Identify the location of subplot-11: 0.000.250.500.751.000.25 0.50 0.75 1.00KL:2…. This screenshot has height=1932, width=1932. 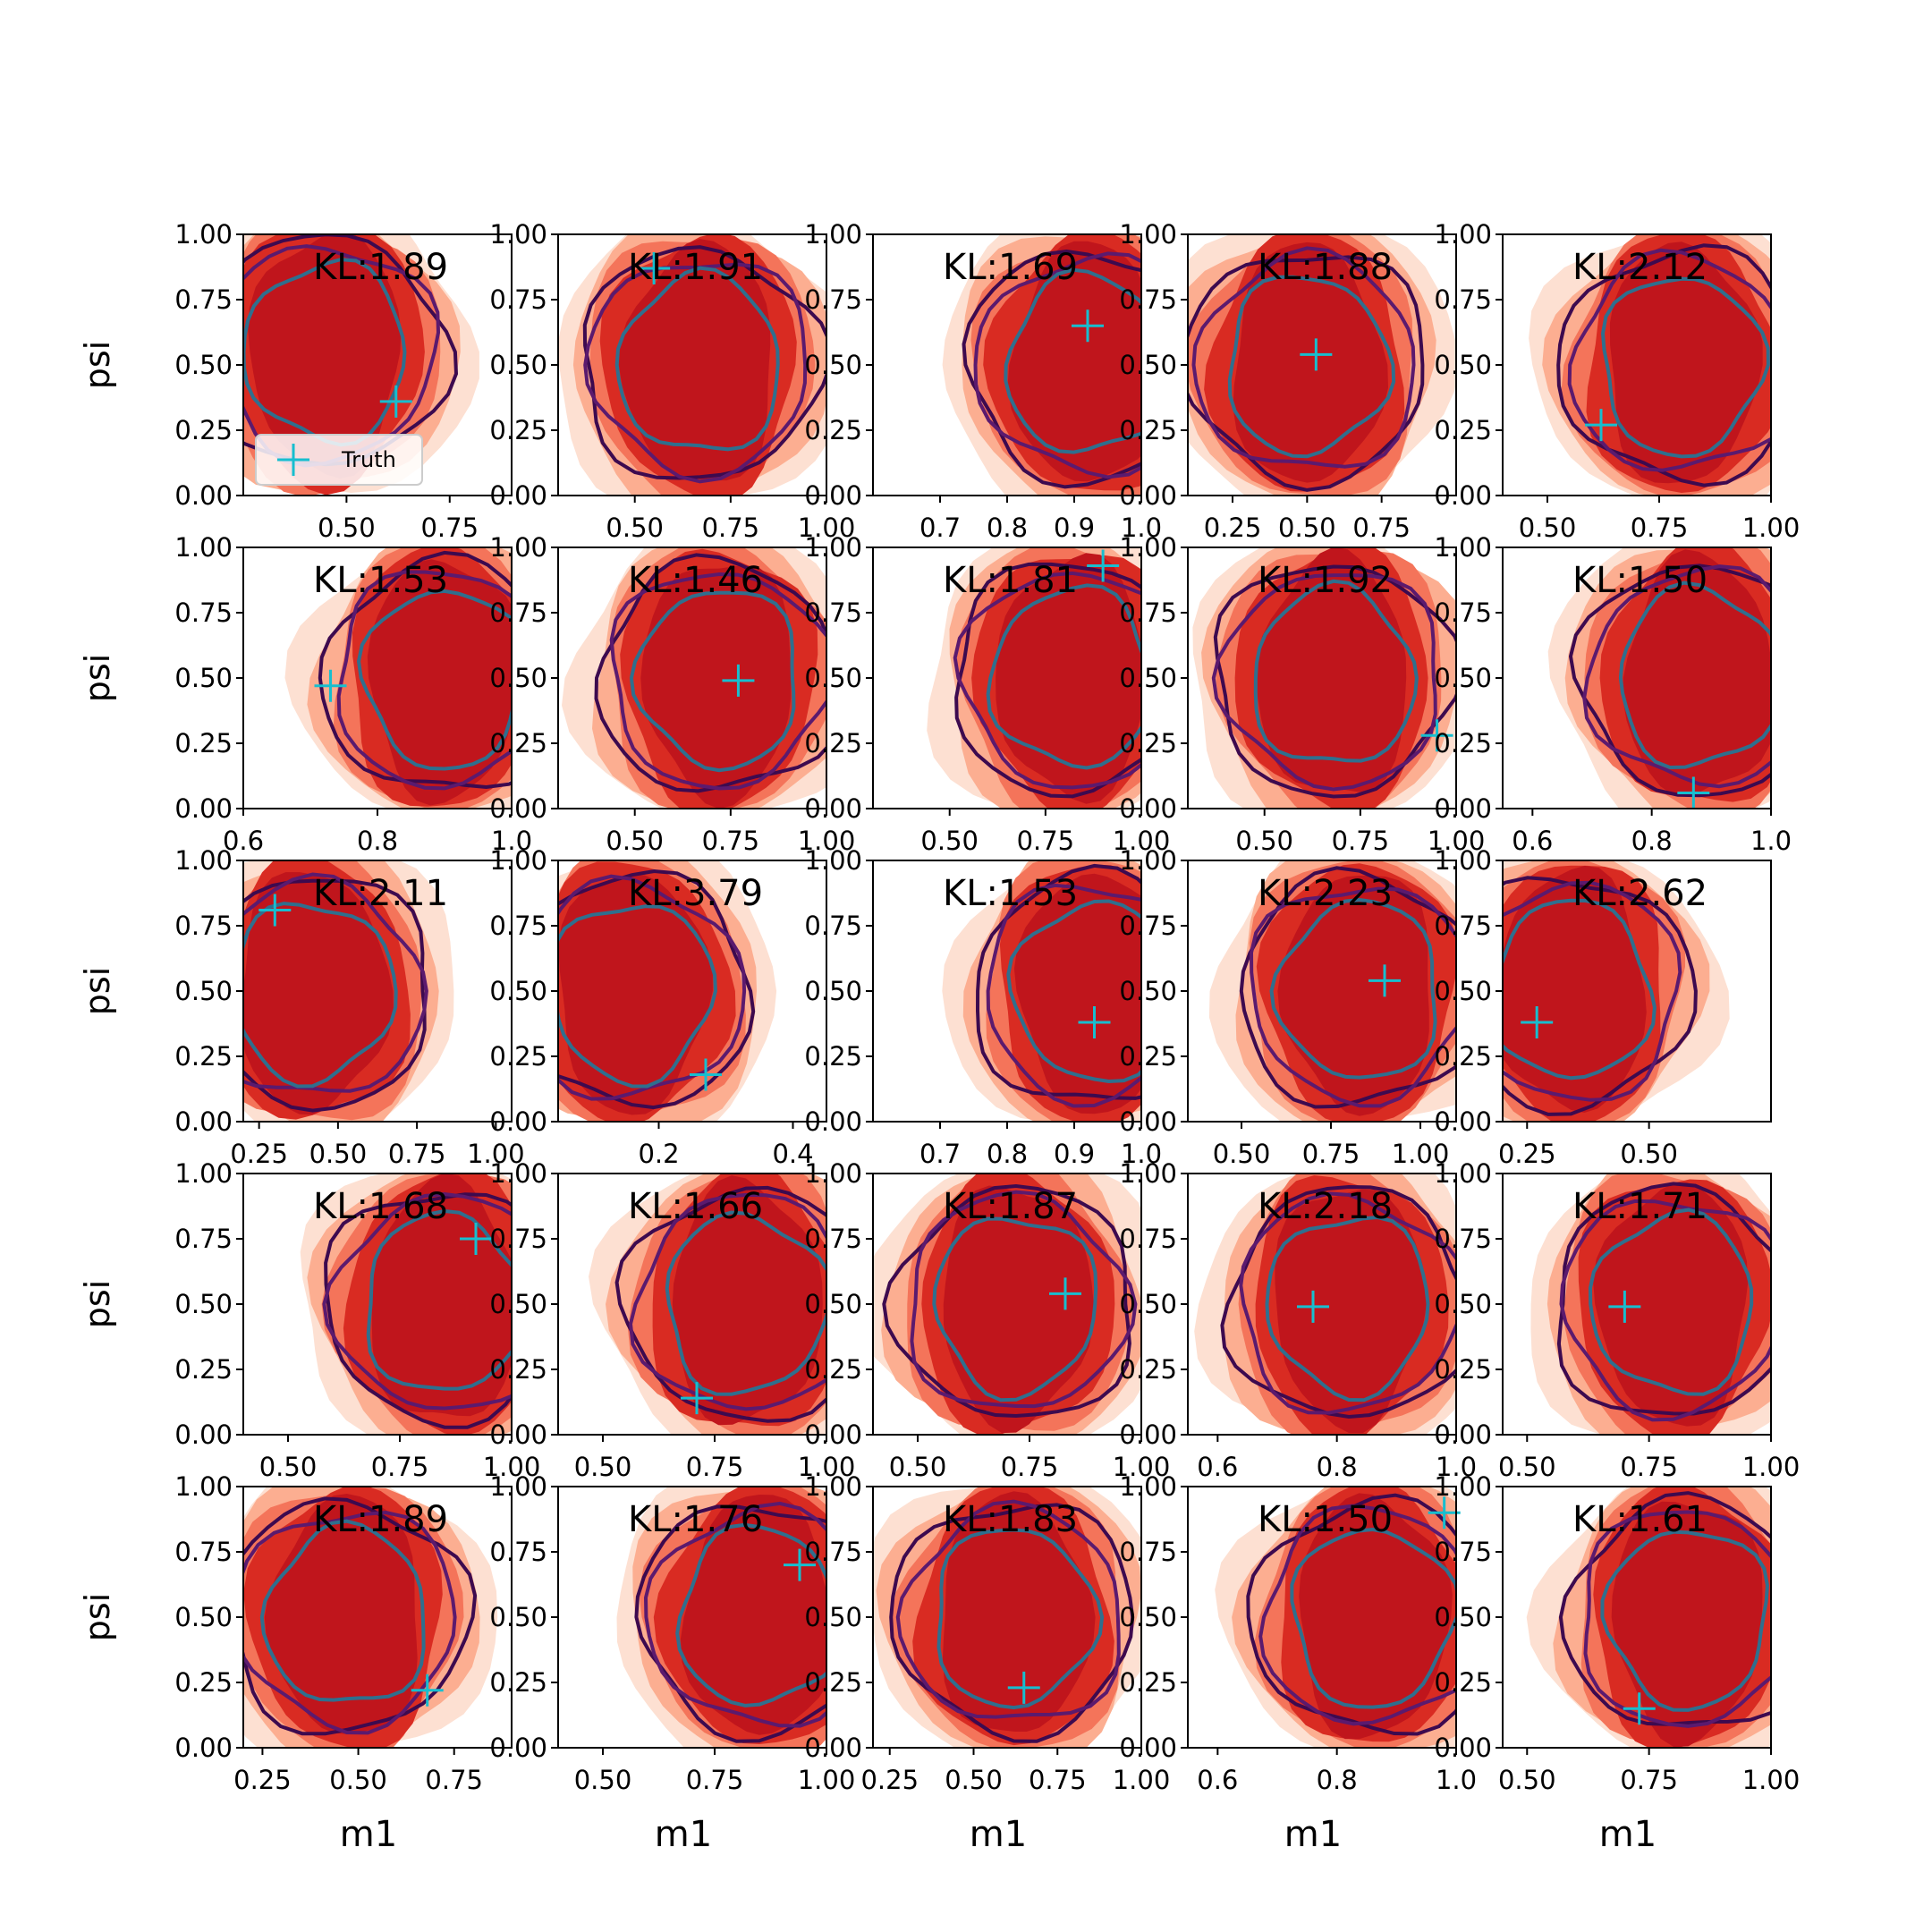
(301, 1007).